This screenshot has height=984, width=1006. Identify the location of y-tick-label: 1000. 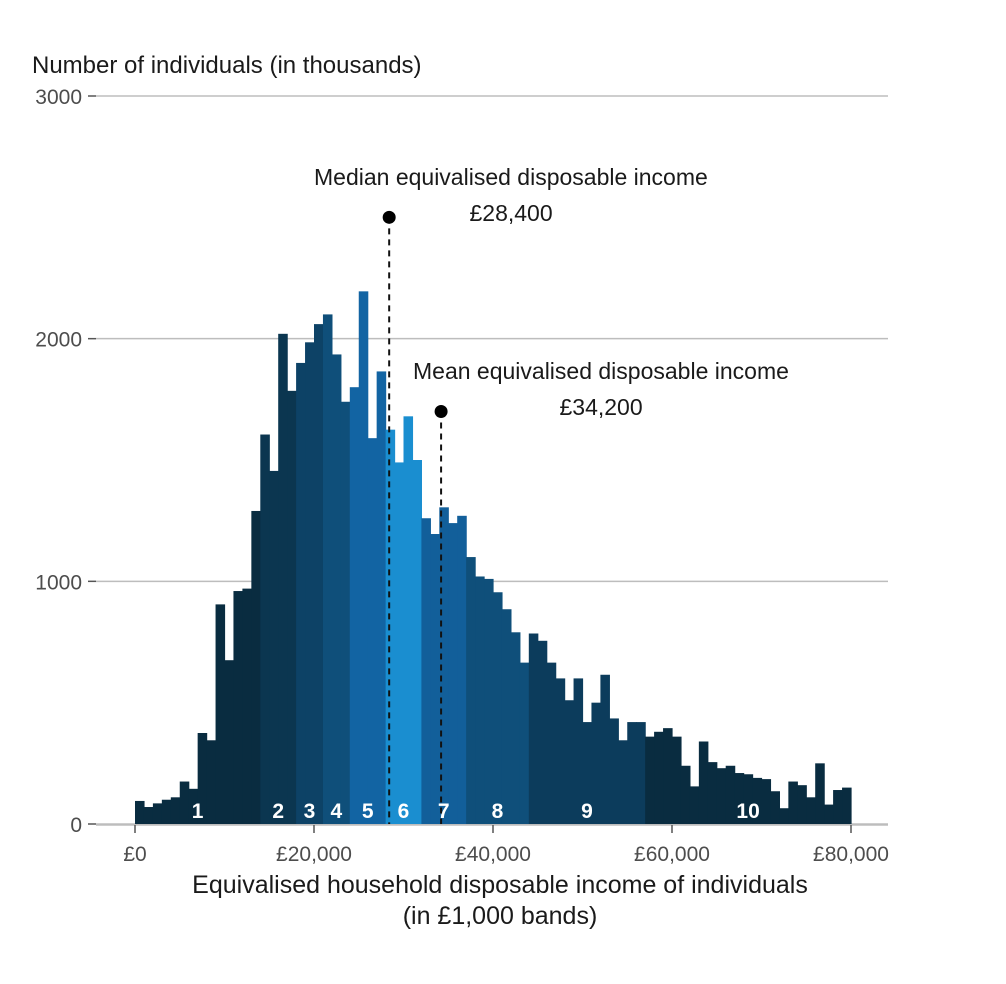
(58, 582).